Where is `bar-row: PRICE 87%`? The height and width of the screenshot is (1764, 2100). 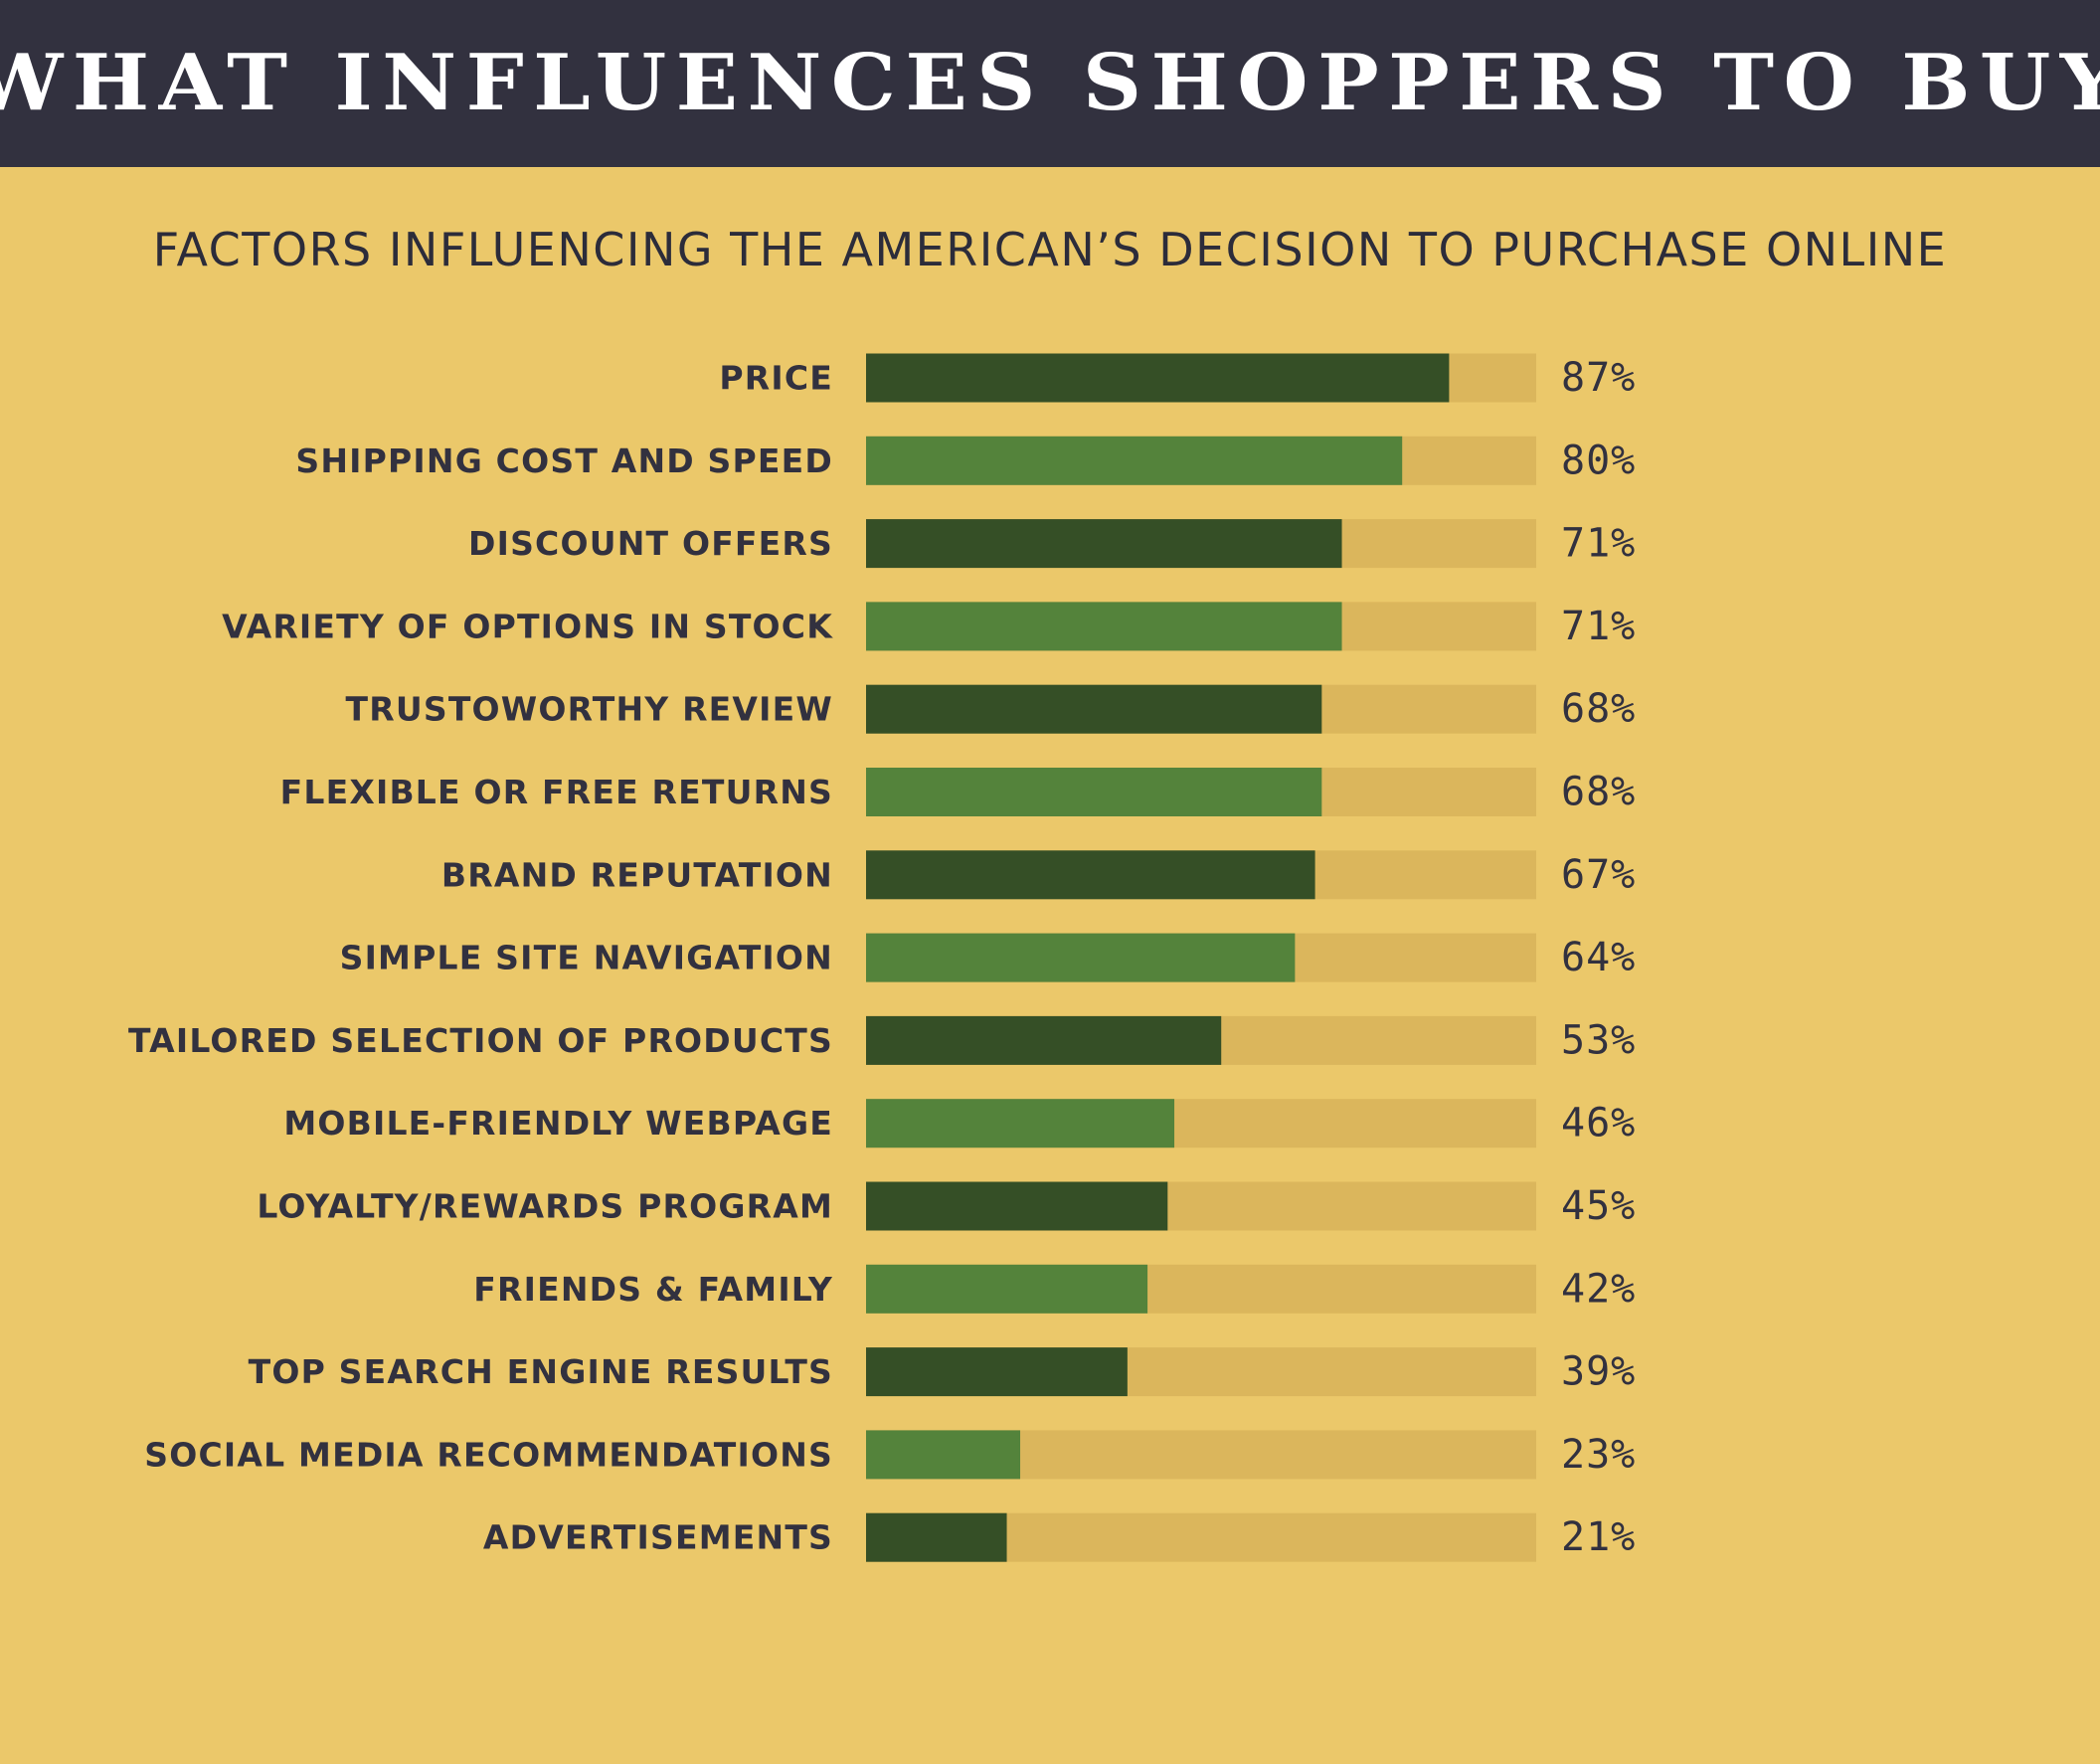 bar-row: PRICE 87% is located at coordinates (1177, 378).